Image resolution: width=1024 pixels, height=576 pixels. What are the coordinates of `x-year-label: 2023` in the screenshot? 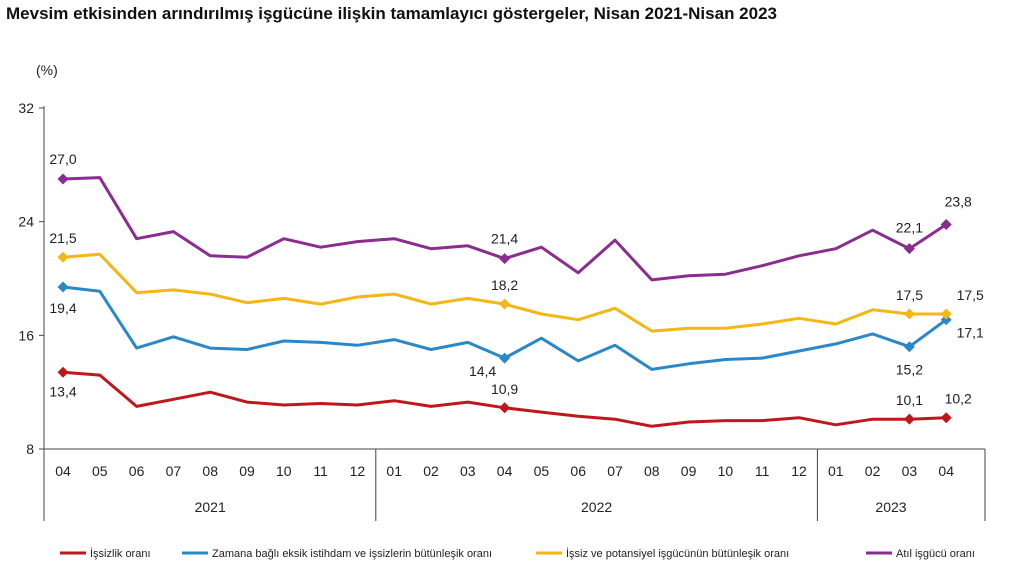 It's located at (890, 507).